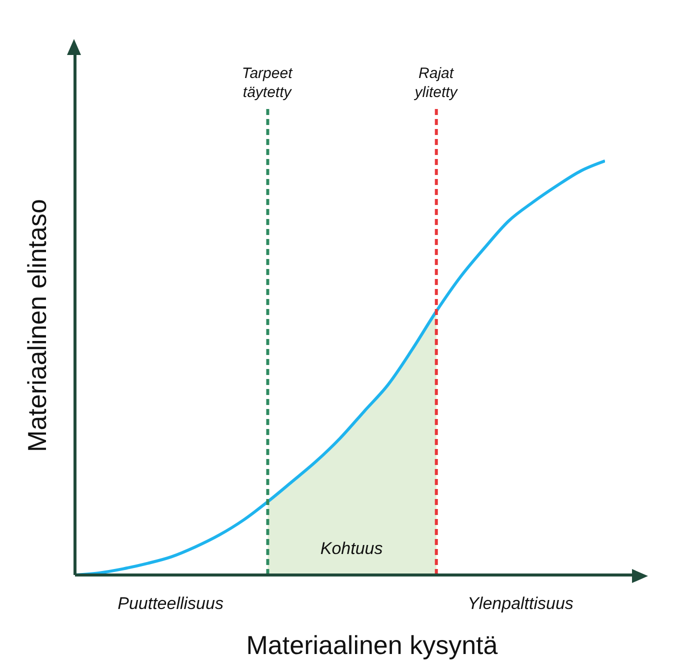 The image size is (700, 672). What do you see at coordinates (268, 83) in the screenshot?
I see `text: Tarpeet täytetty` at bounding box center [268, 83].